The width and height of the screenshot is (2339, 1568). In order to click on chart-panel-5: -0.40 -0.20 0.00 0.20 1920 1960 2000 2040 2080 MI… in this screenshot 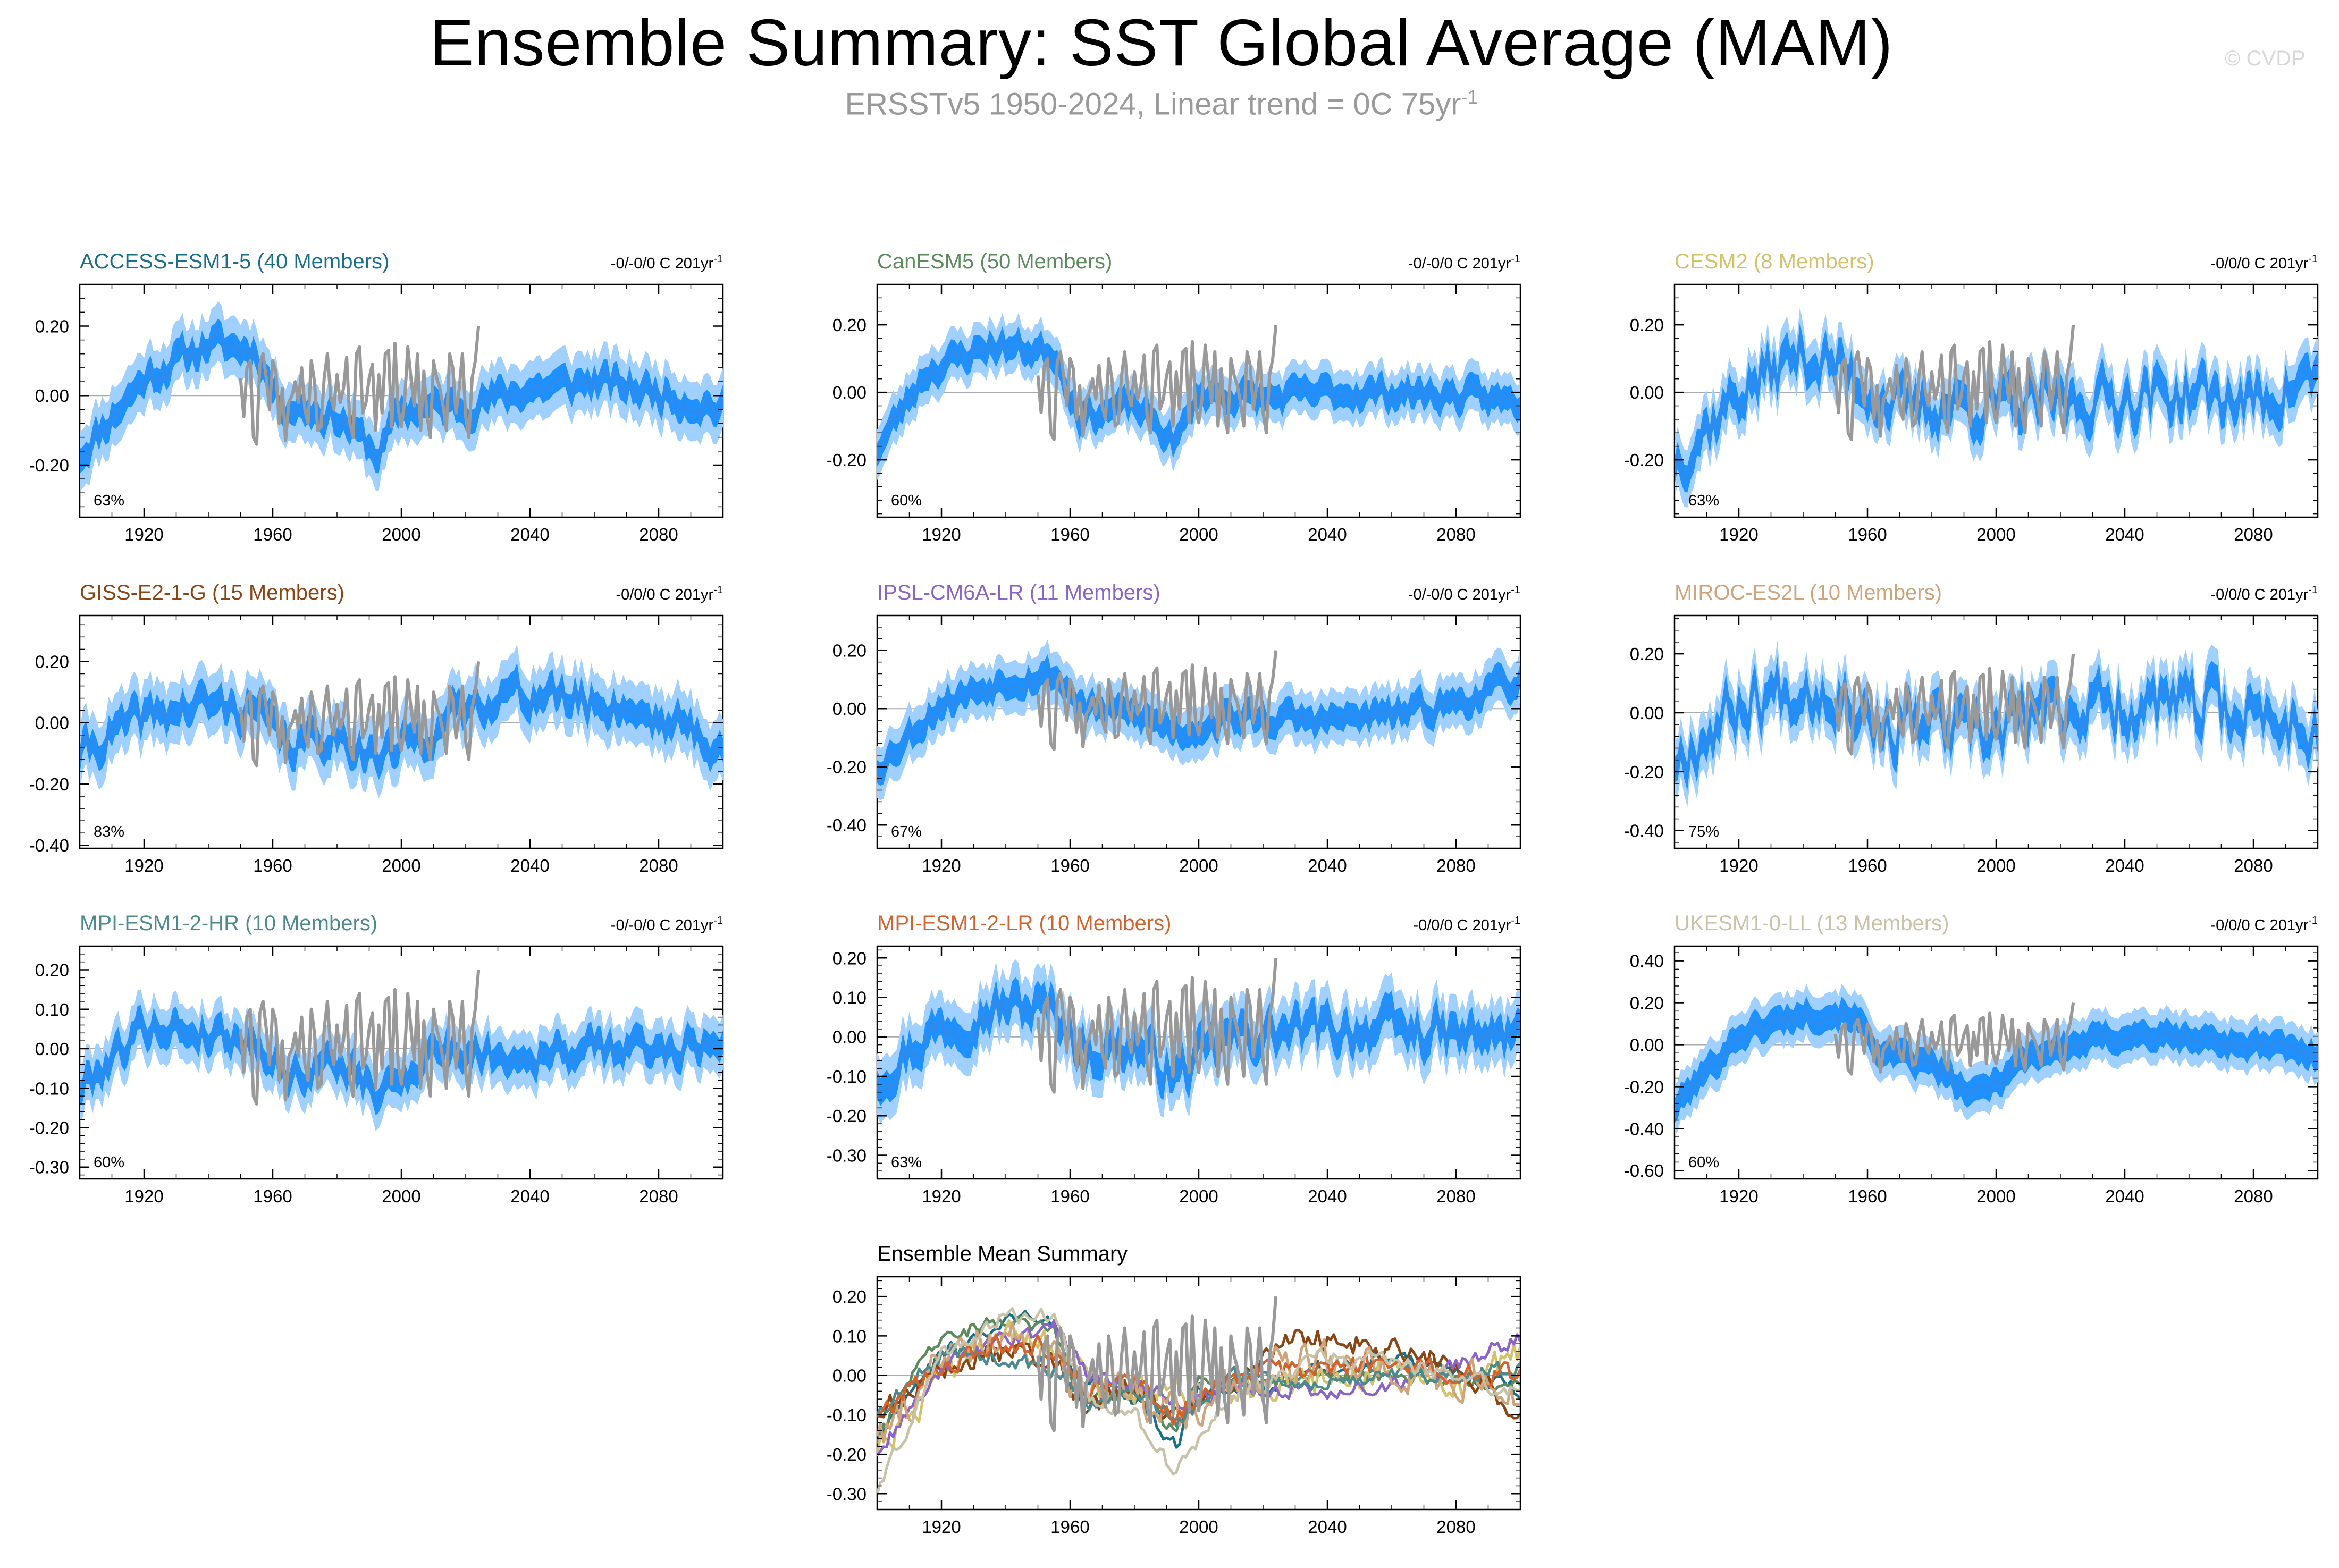, I will do `click(1971, 728)`.